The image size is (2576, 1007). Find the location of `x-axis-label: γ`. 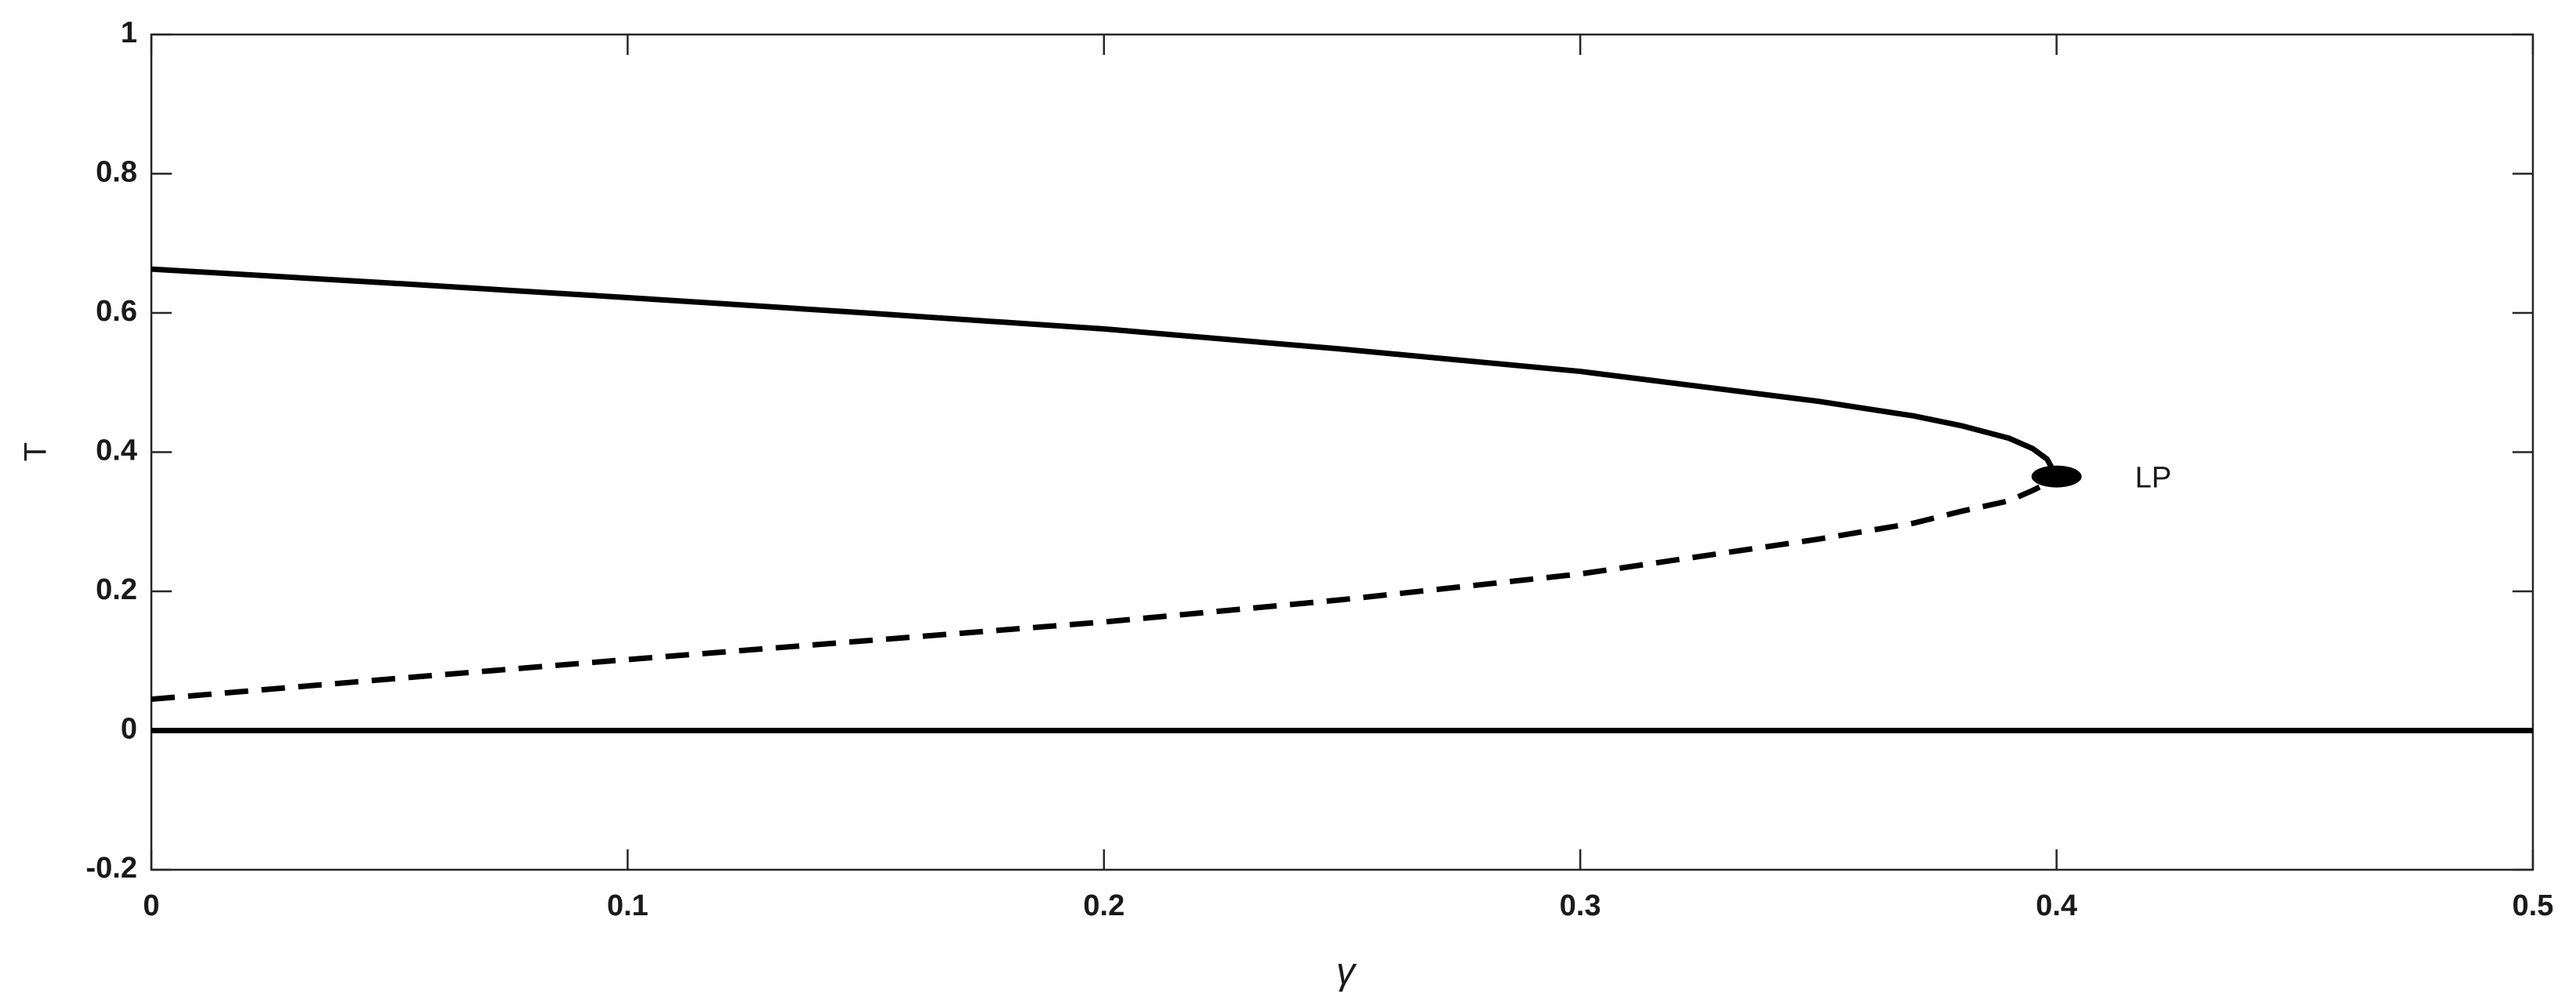

x-axis-label: γ is located at coordinates (1346, 972).